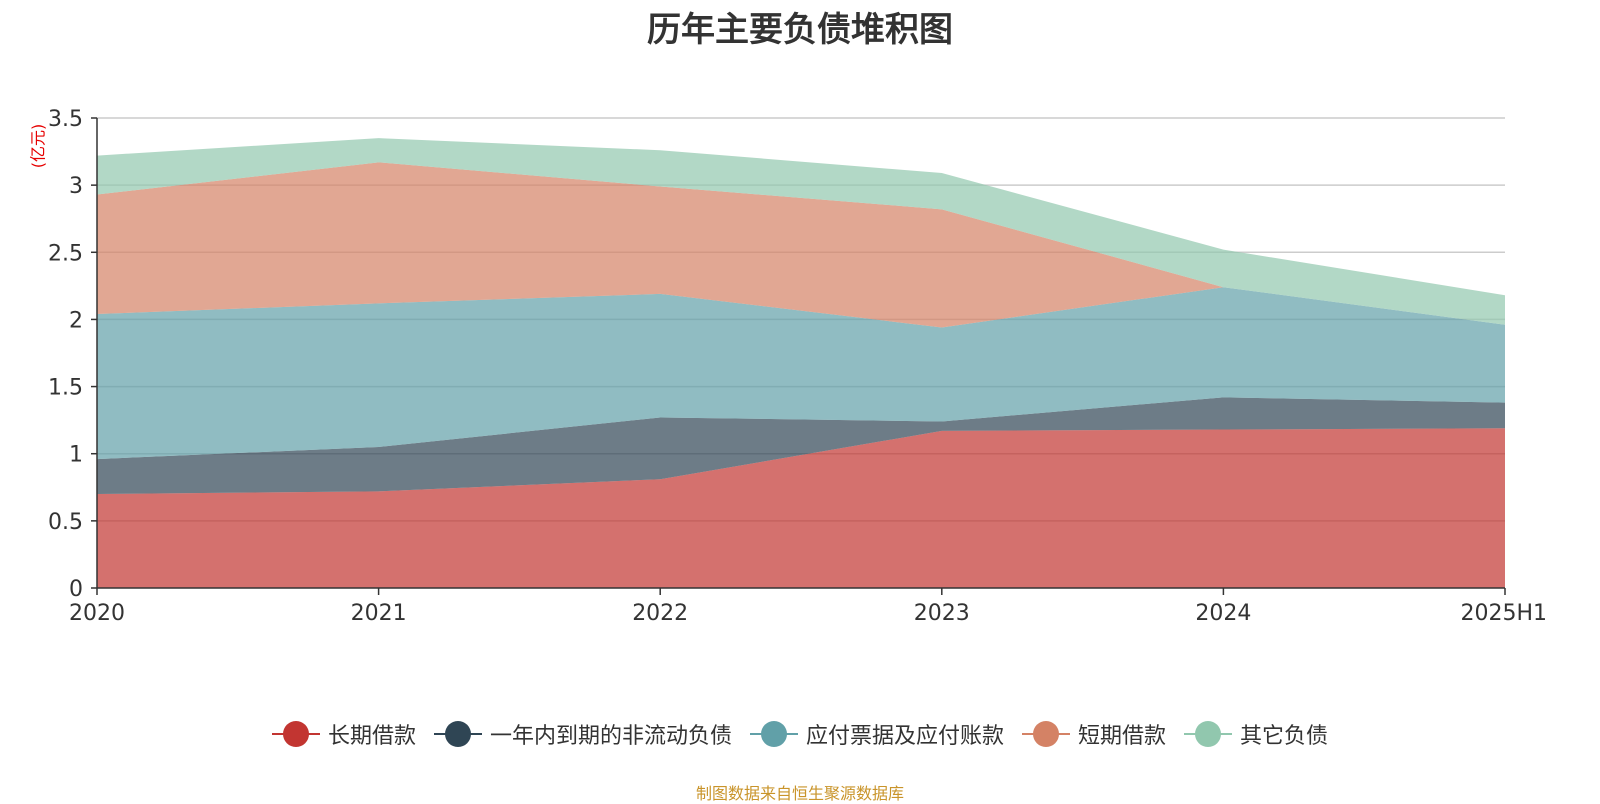 The width and height of the screenshot is (1600, 804). I want to click on y-tick-label: 3.5, so click(65, 119).